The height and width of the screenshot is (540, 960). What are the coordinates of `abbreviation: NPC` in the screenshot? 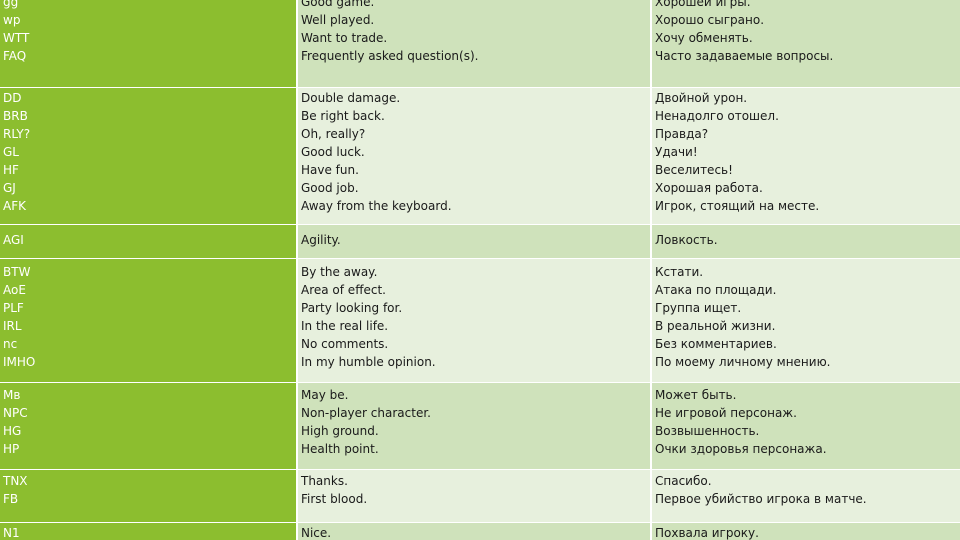 It's located at (15, 413).